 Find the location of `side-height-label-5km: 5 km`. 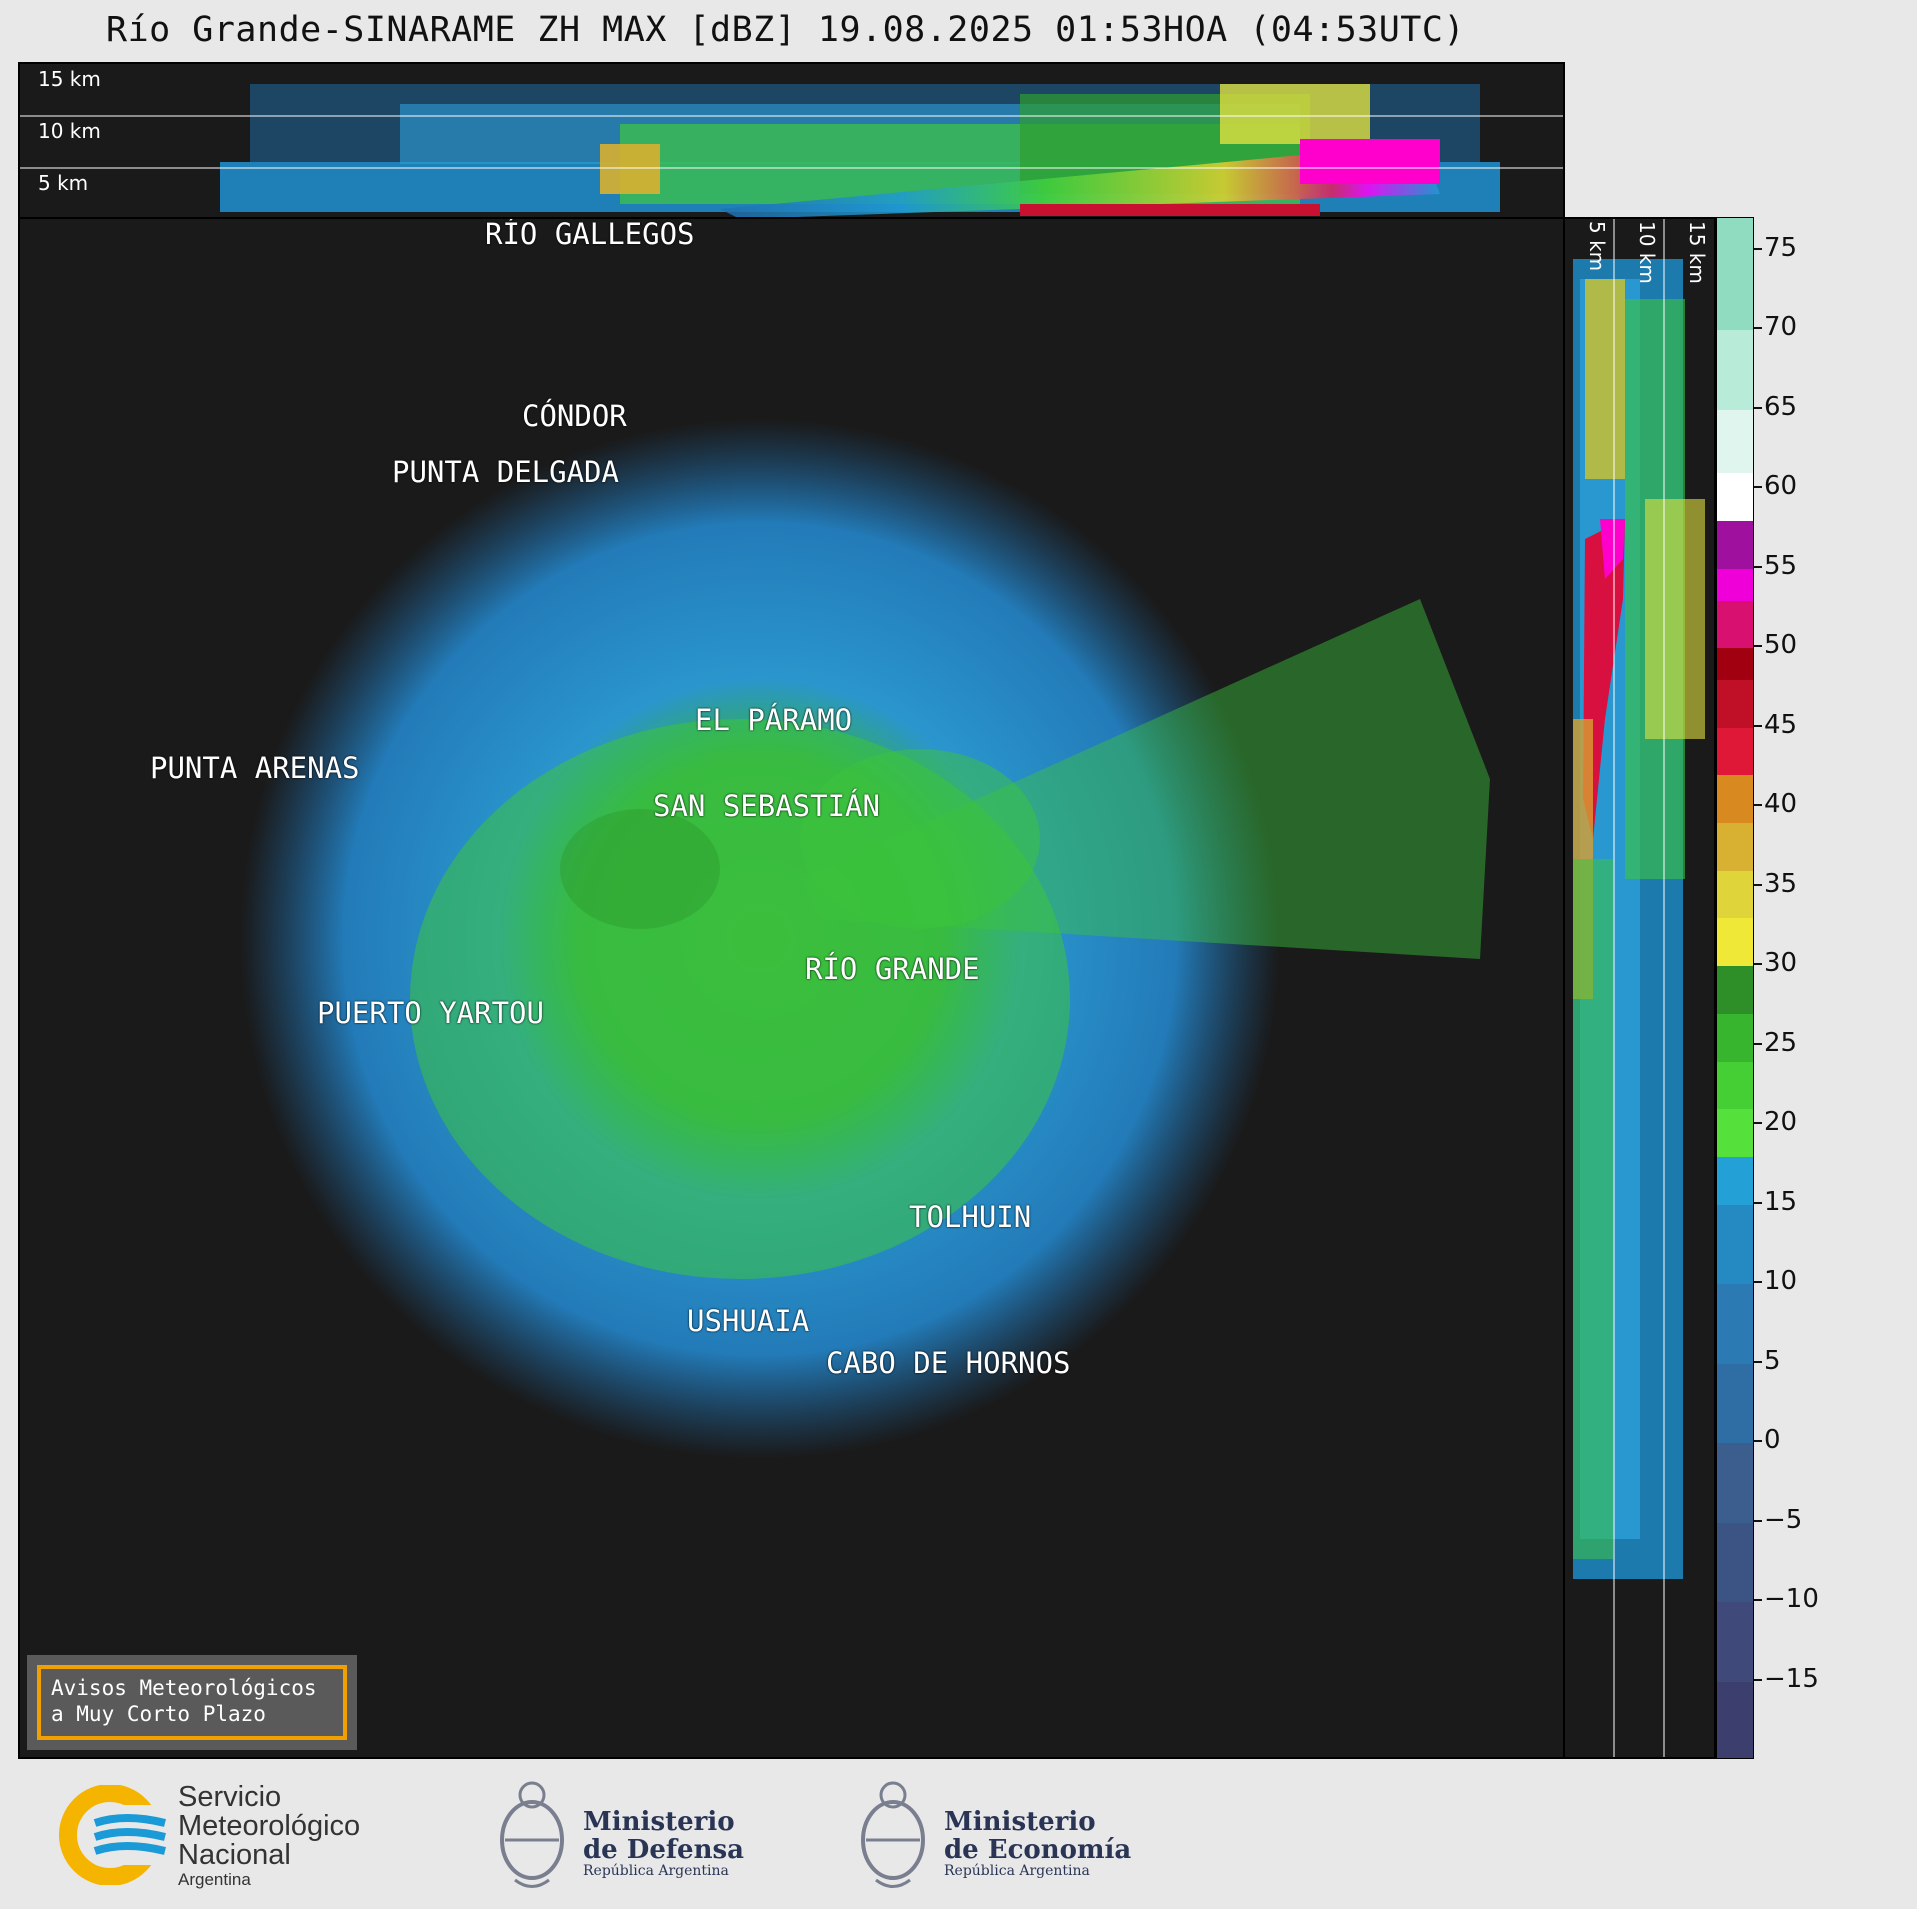

side-height-label-5km: 5 km is located at coordinates (1597, 246).